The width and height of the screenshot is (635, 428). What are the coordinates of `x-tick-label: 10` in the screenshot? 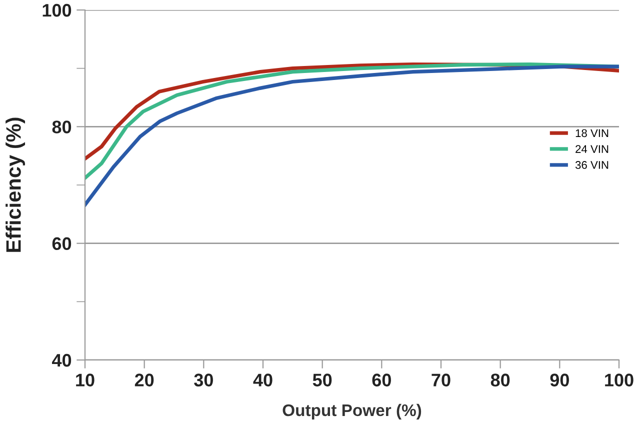 It's located at (85, 380).